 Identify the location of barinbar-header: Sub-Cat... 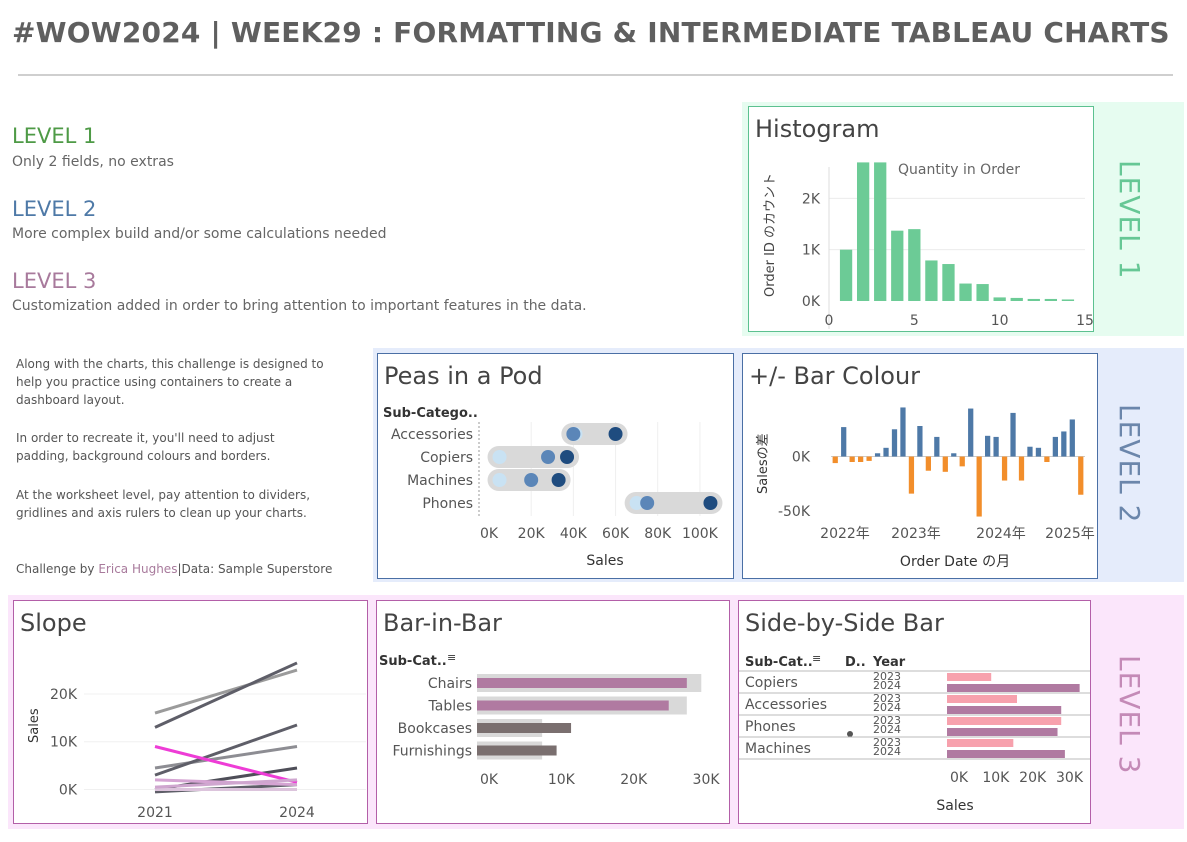
(413, 661).